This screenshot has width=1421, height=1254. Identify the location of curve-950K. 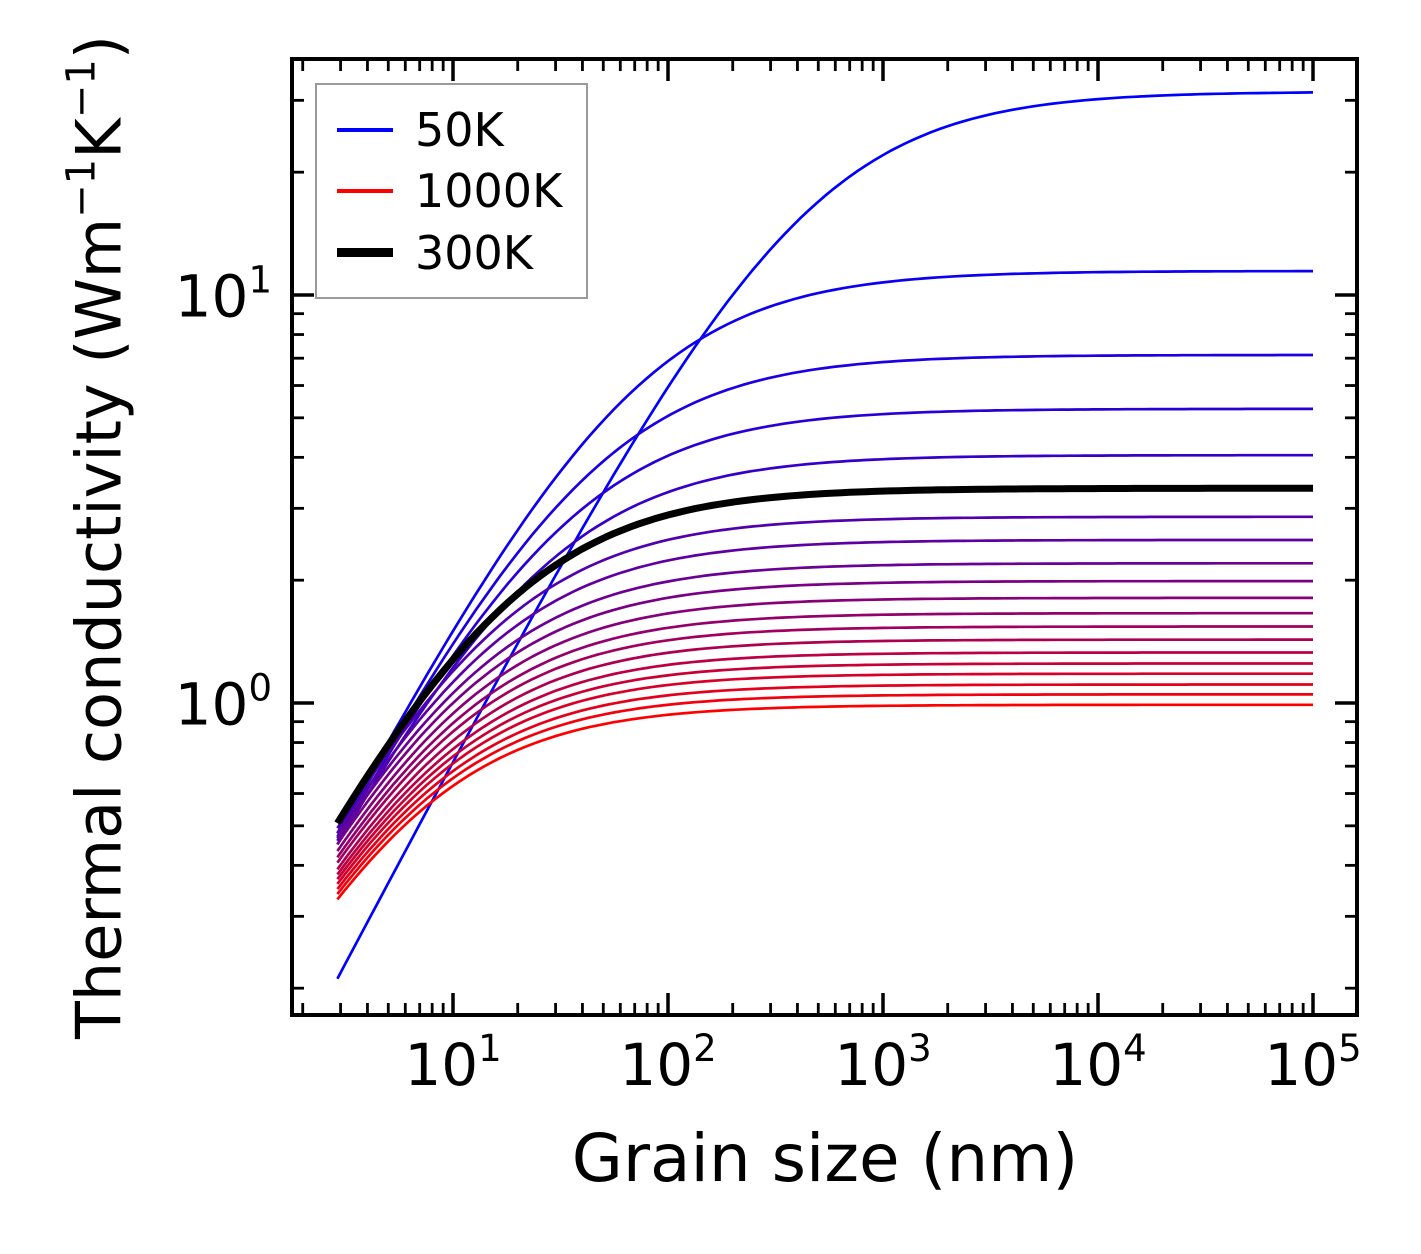
(824, 794).